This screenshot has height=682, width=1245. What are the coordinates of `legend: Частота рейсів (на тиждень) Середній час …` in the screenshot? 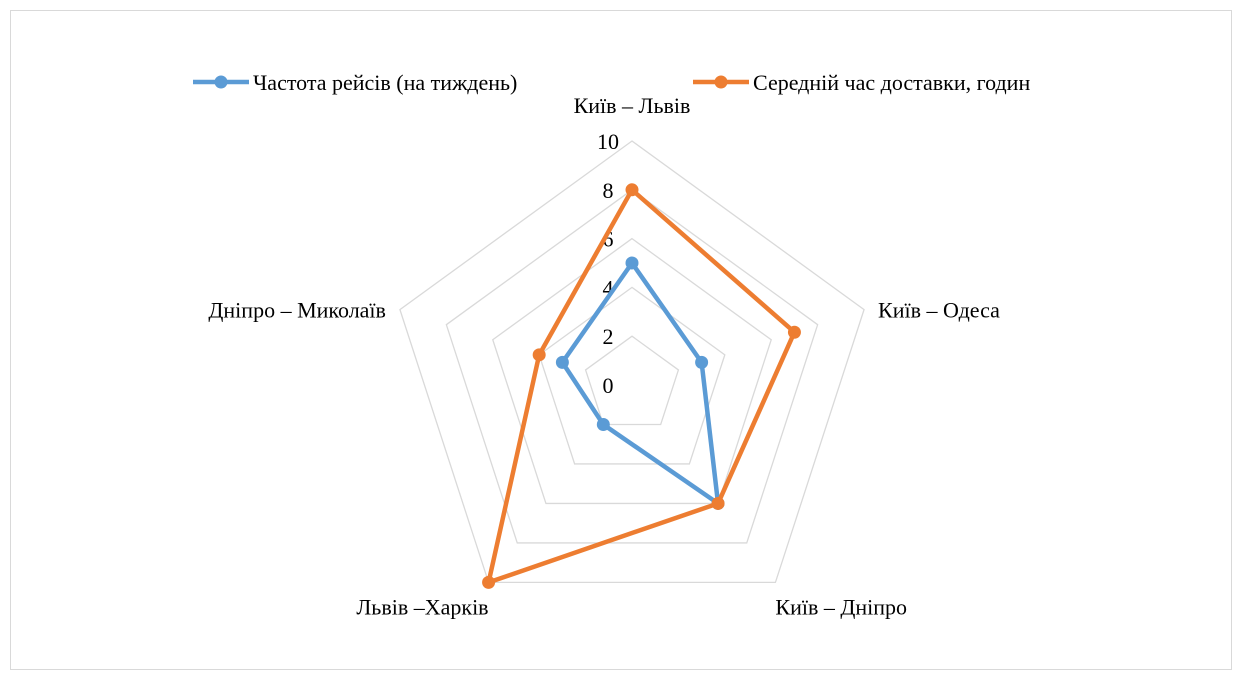 It's located at (611, 82).